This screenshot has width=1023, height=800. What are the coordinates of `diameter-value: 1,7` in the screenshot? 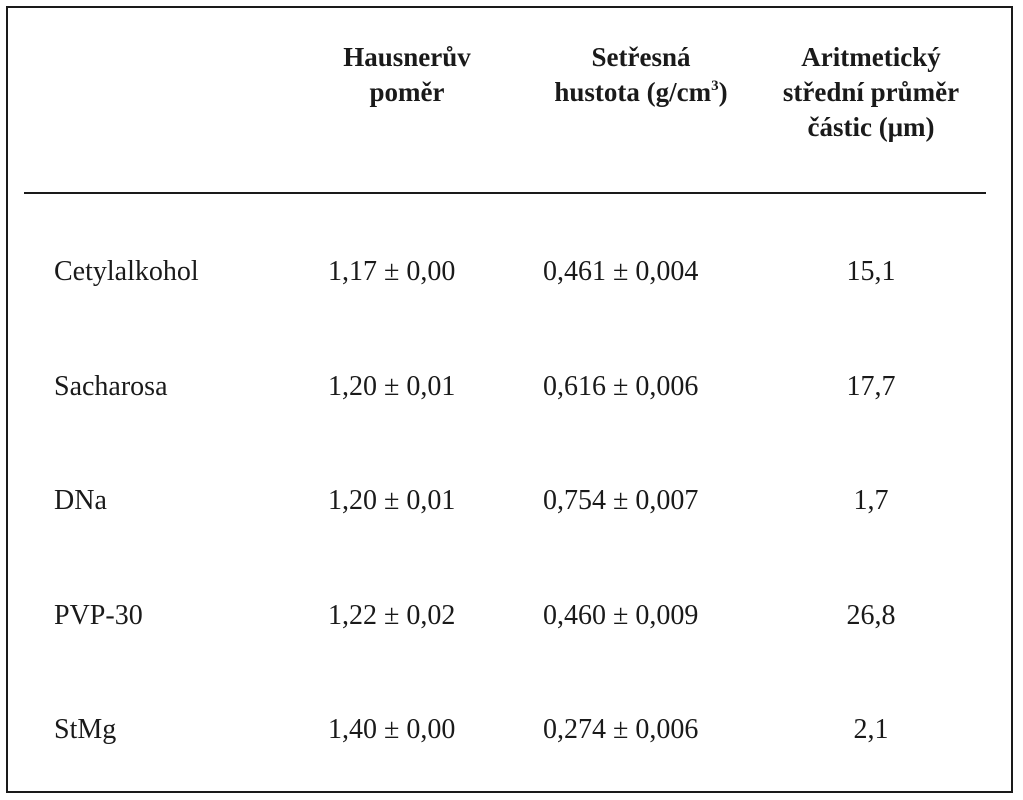 It's located at (871, 500).